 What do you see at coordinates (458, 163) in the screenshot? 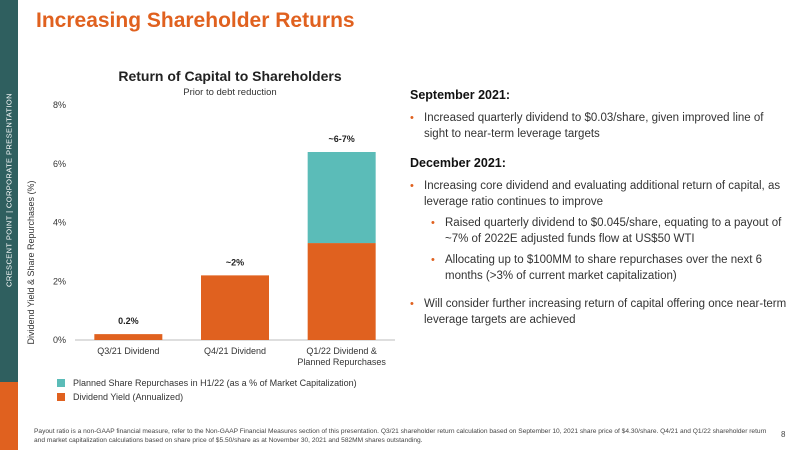
I see `section-heading-december: December 2021:` at bounding box center [458, 163].